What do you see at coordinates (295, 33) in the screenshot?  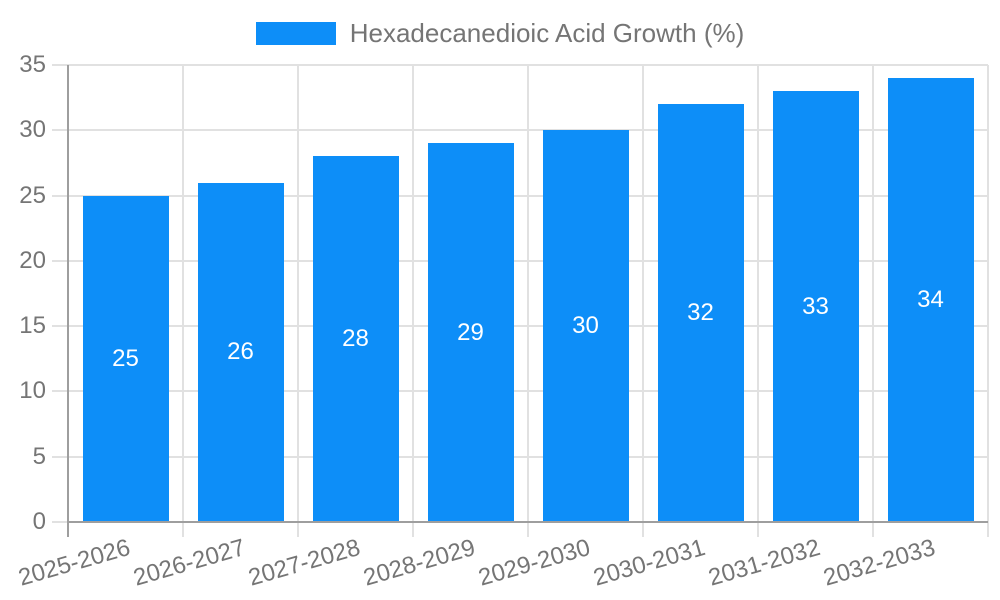 I see `legend-swatch` at bounding box center [295, 33].